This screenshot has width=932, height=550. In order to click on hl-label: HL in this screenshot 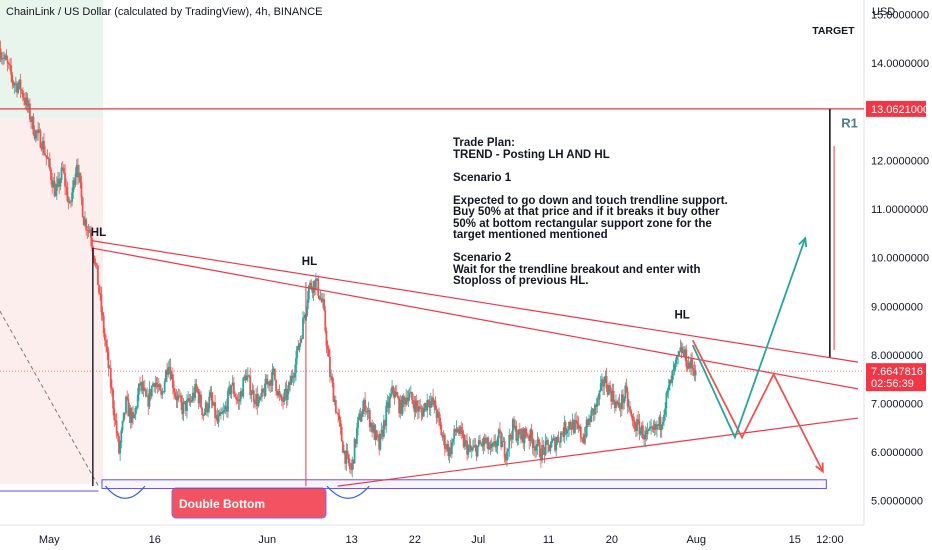, I will do `click(682, 315)`.